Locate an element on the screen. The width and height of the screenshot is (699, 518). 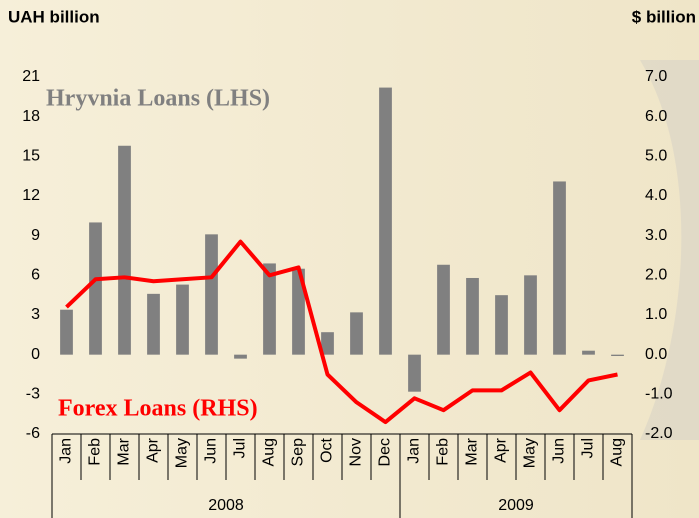
y-tick-label: 0 is located at coordinates (35, 354).